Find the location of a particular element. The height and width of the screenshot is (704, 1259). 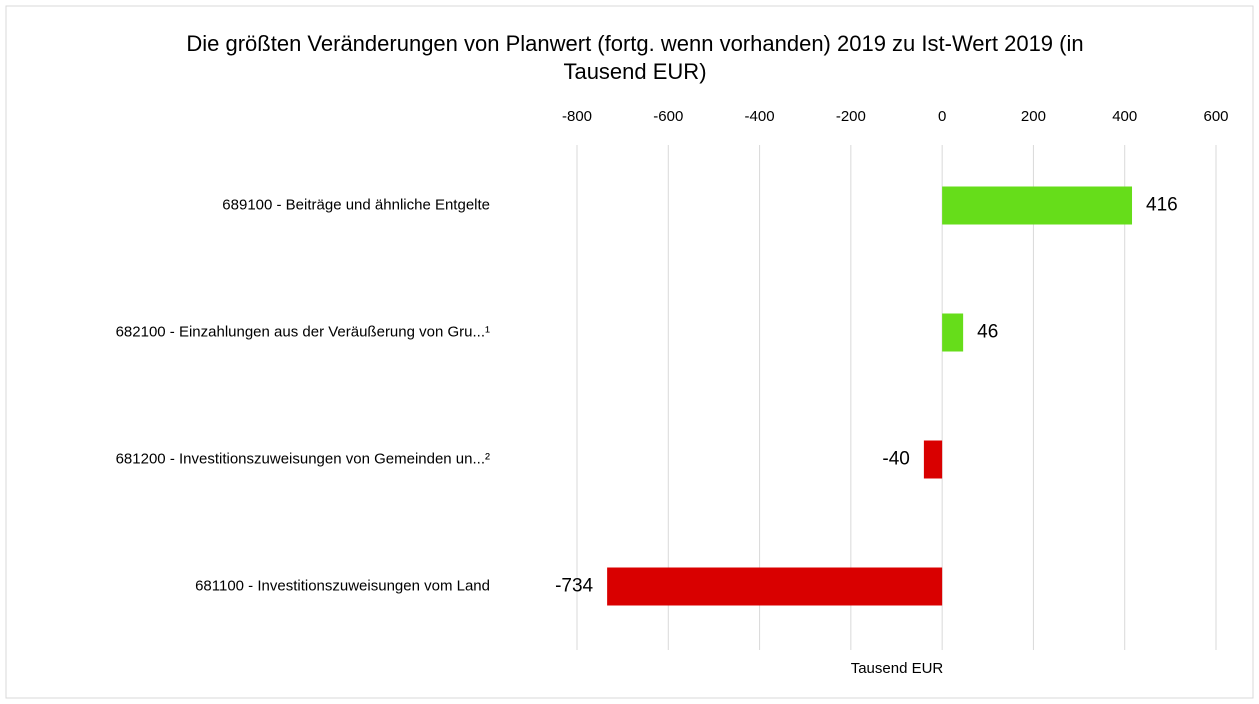

x-tick-label: -600 is located at coordinates (668, 116).